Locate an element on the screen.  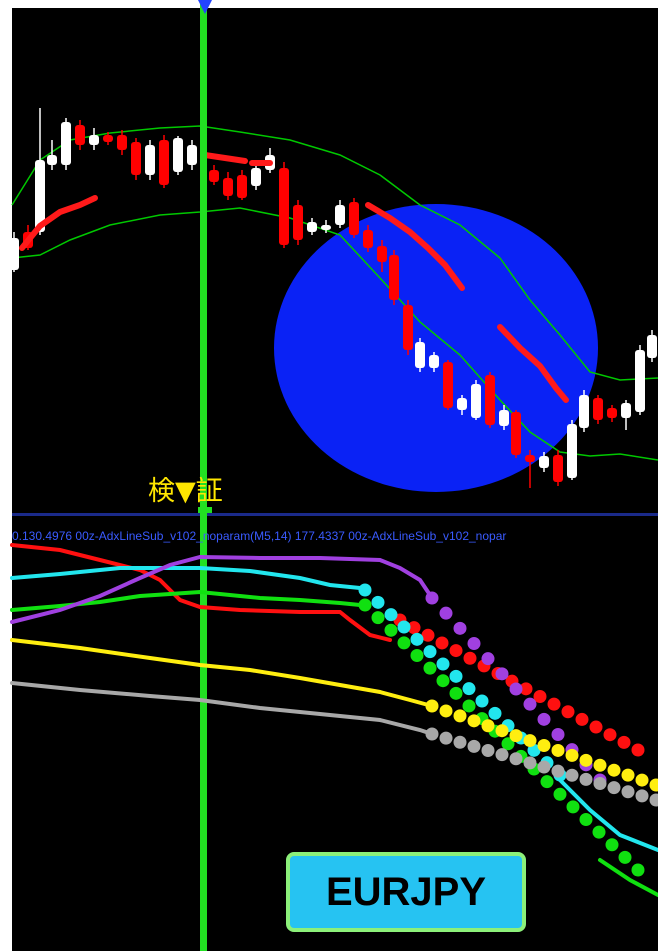
line-purple is located at coordinates (222, 589).